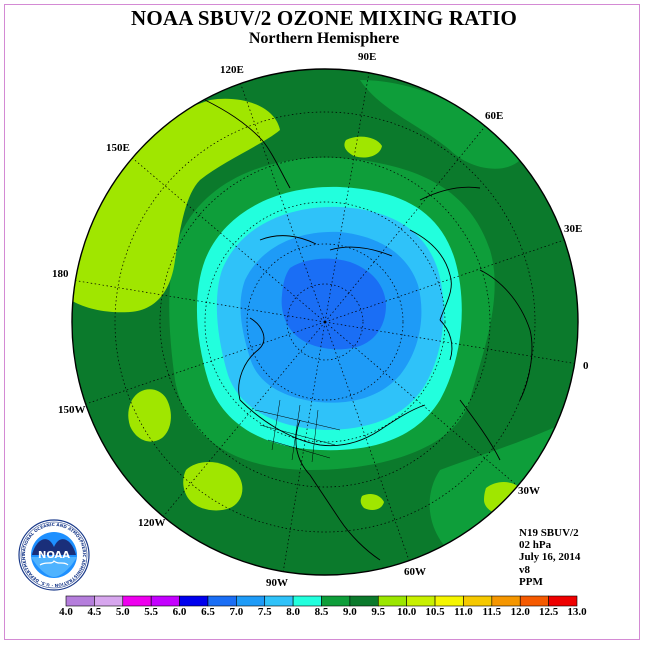 The image size is (648, 648). Describe the element at coordinates (149, 415) in the screenshot. I see `ozone-band-9-5-west` at that location.